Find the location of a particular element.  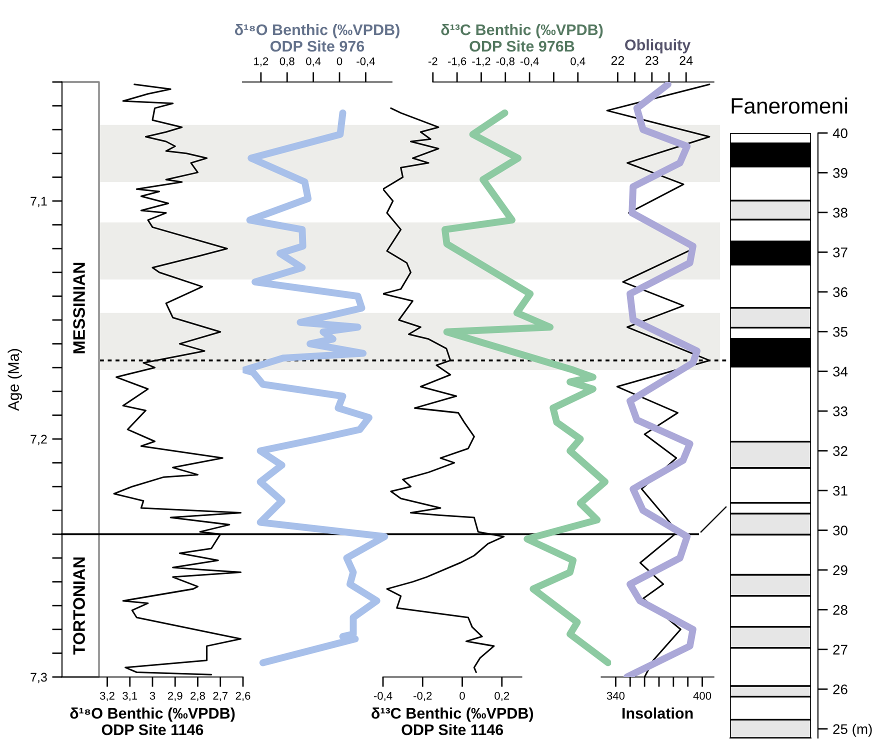

x-tick-label: 2,9 is located at coordinates (175, 697).